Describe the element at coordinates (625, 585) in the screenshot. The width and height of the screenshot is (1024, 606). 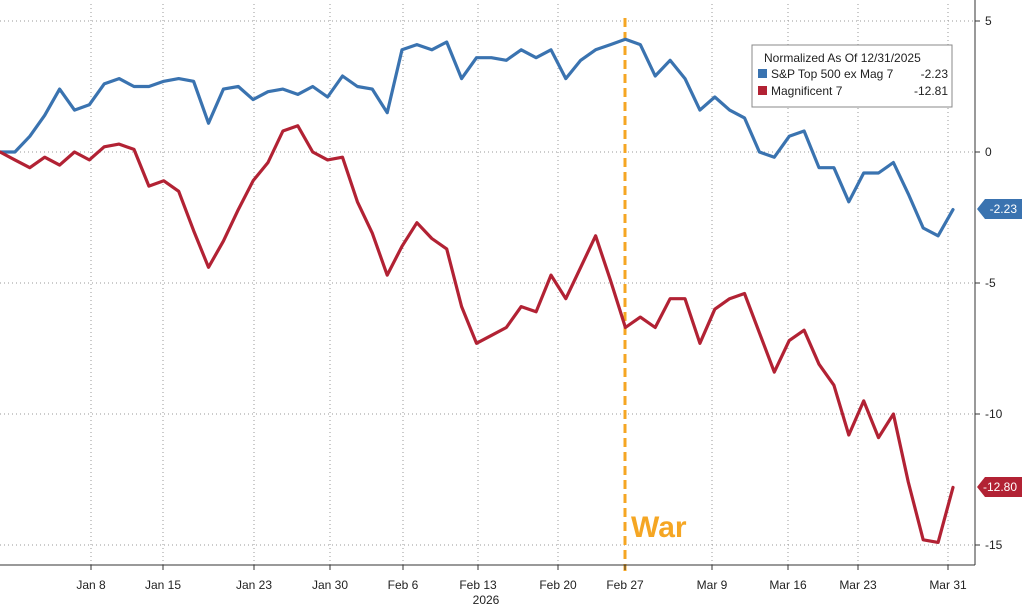
I see `x-tick-label: Feb 27` at that location.